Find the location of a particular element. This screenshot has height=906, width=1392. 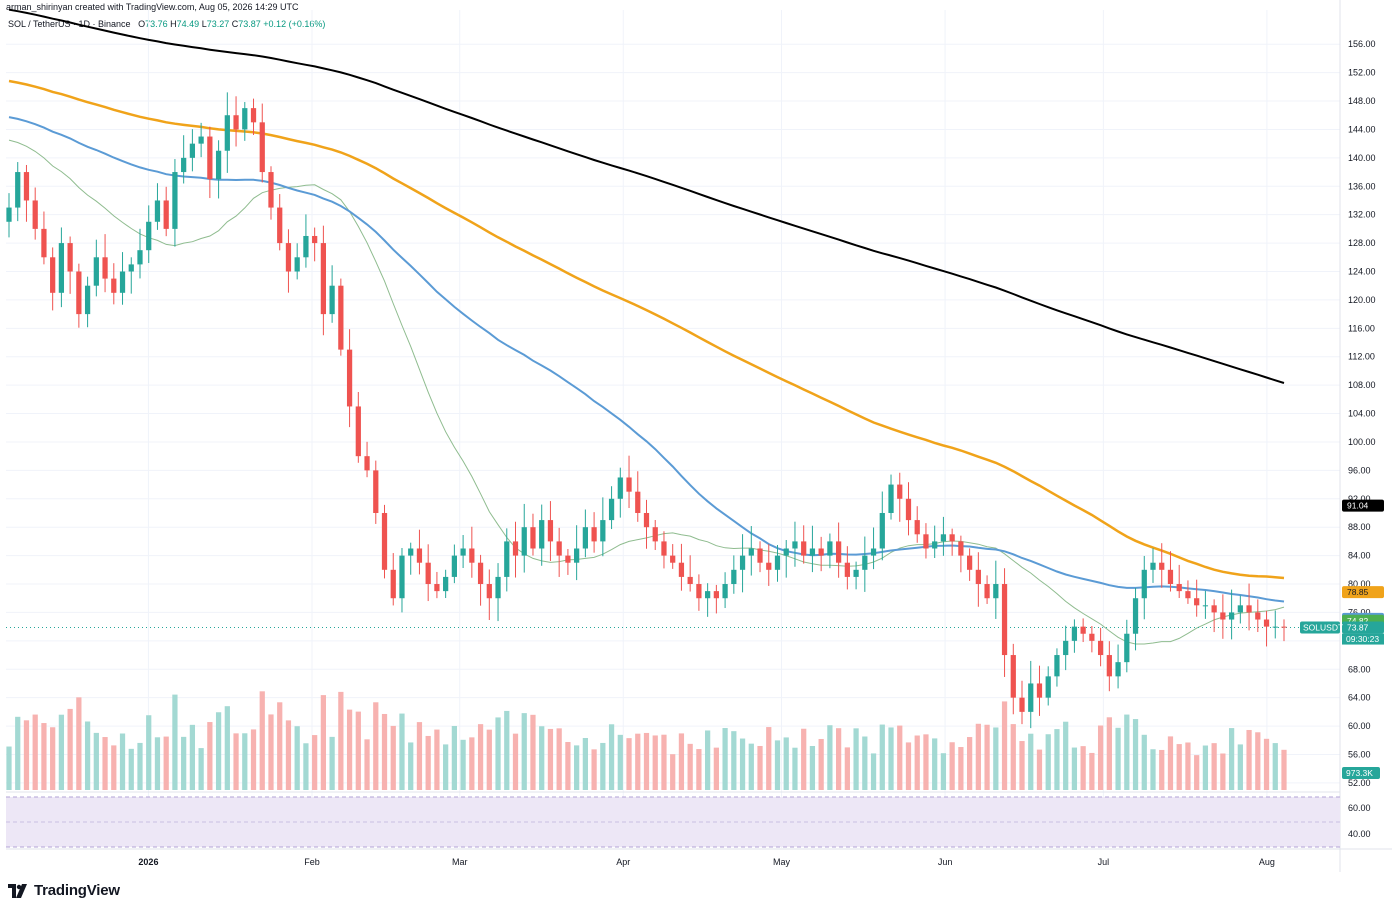

time-axis: 2026 Feb Mar Apr May Jun Jul Aug is located at coordinates (706, 862).